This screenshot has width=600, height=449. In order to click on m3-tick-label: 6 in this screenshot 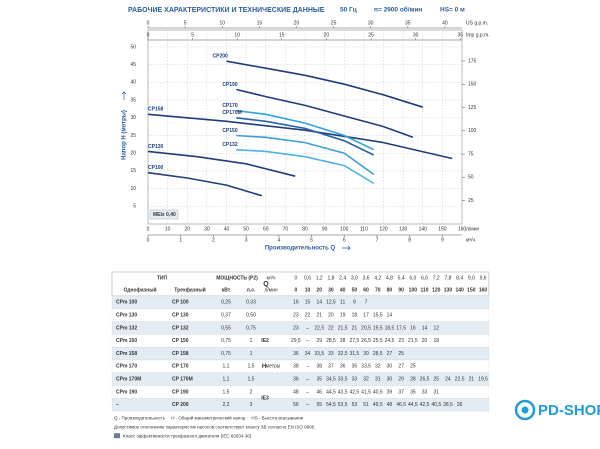, I will do `click(344, 240)`.